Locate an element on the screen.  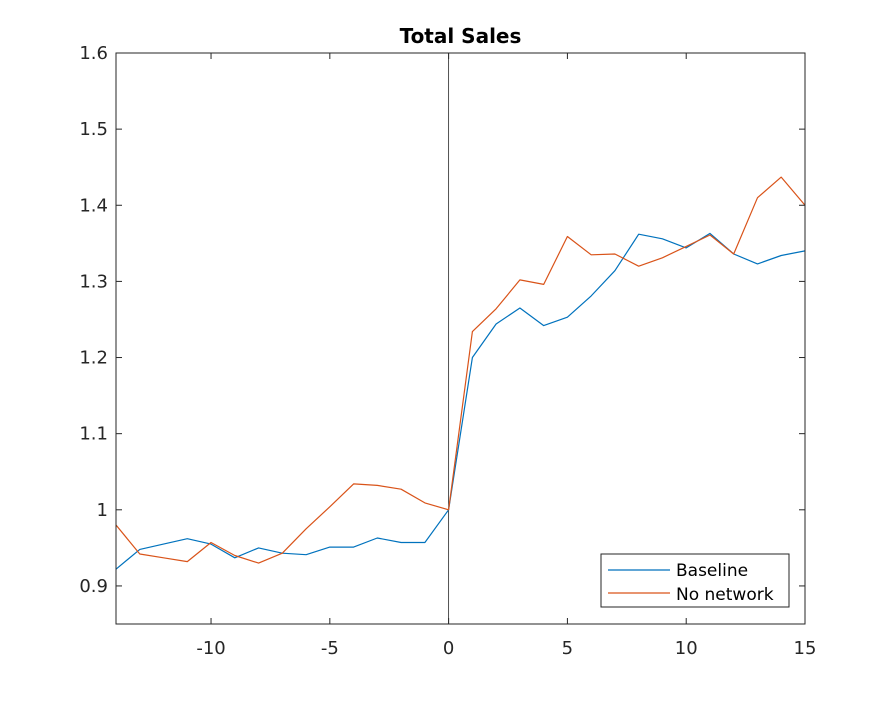
legend: Baseline No network is located at coordinates (695, 580).